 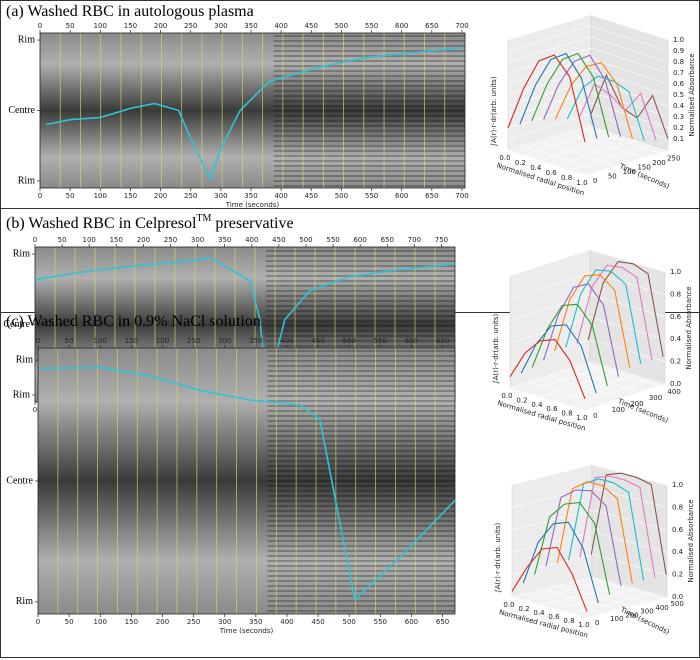 I want to click on x-tick-label: 0.0, so click(x=504, y=158).